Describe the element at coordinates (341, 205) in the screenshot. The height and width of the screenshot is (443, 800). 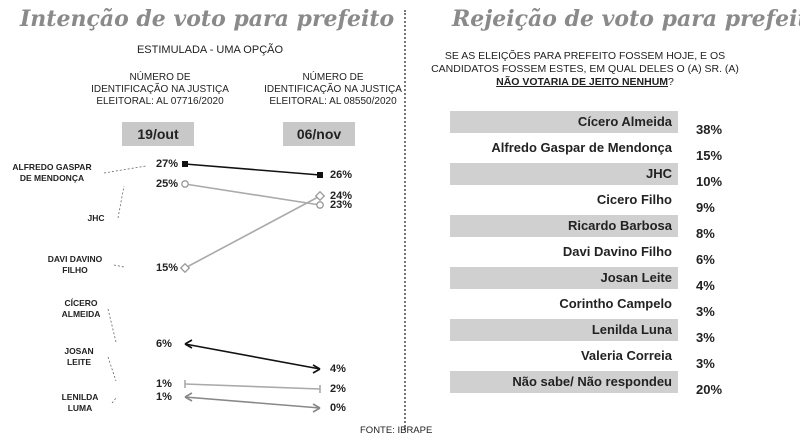
I see `value-label-jhc-06nov: 23%` at that location.